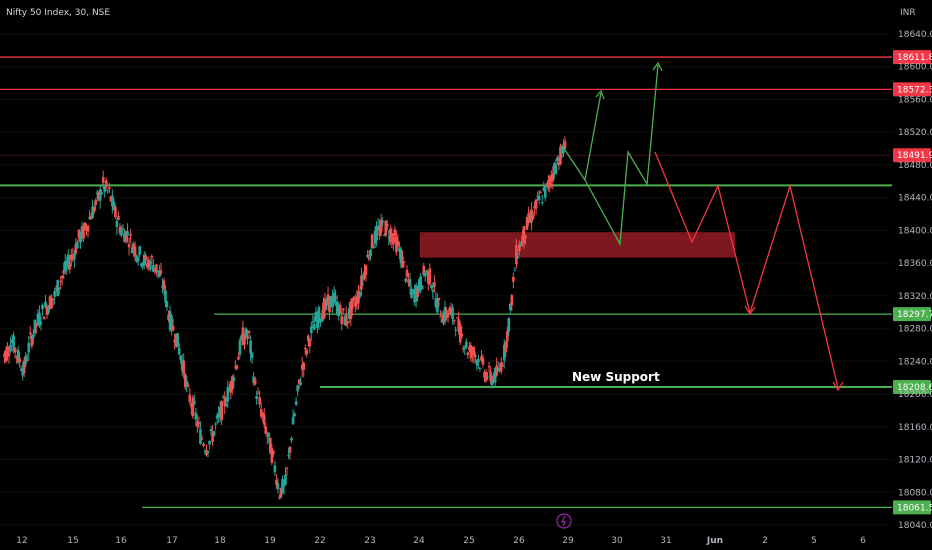 Image resolution: width=932 pixels, height=550 pixels. What do you see at coordinates (441, 541) in the screenshot?
I see `x-axis: 12 15 16 17 18 19 22 23 24 25 26 29 30 31 Jun 2 5 6` at bounding box center [441, 541].